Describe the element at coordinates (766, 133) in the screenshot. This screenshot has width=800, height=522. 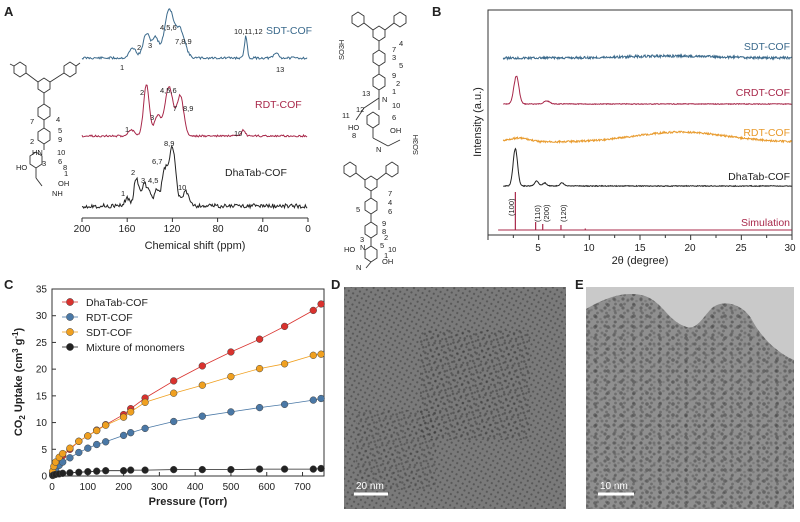
I see `xrd-series-rdt: RDT-COF` at that location.